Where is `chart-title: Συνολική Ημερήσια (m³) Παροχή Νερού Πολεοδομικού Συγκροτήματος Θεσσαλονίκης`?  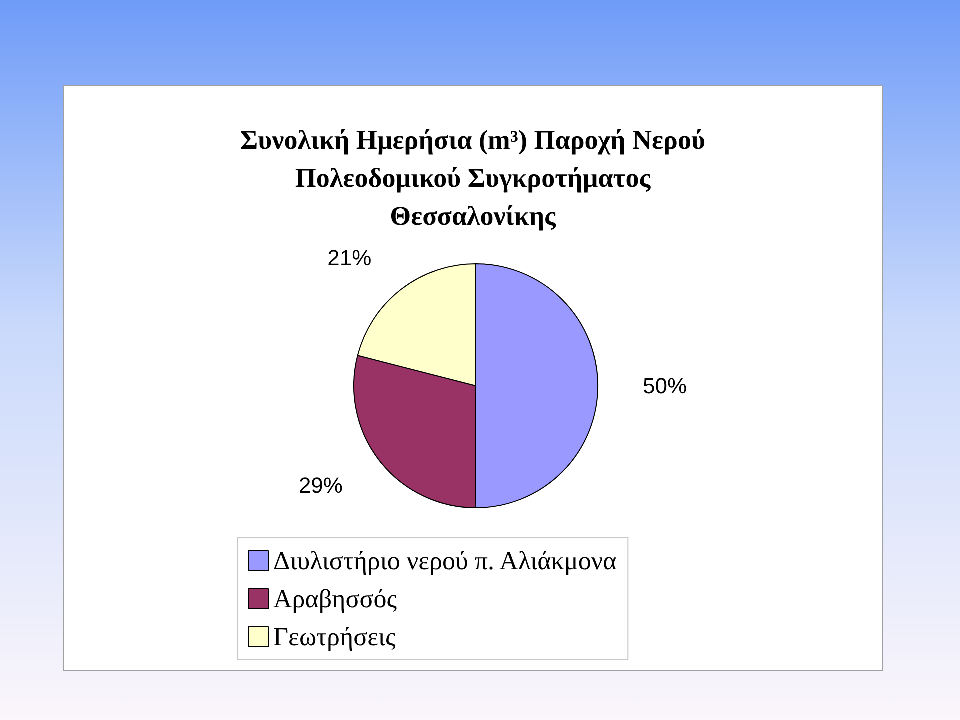 chart-title: Συνολική Ημερήσια (m³) Παροχή Νερού Πολεοδομικού Συγκροτήματος Θεσσαλονίκης is located at coordinates (473, 178).